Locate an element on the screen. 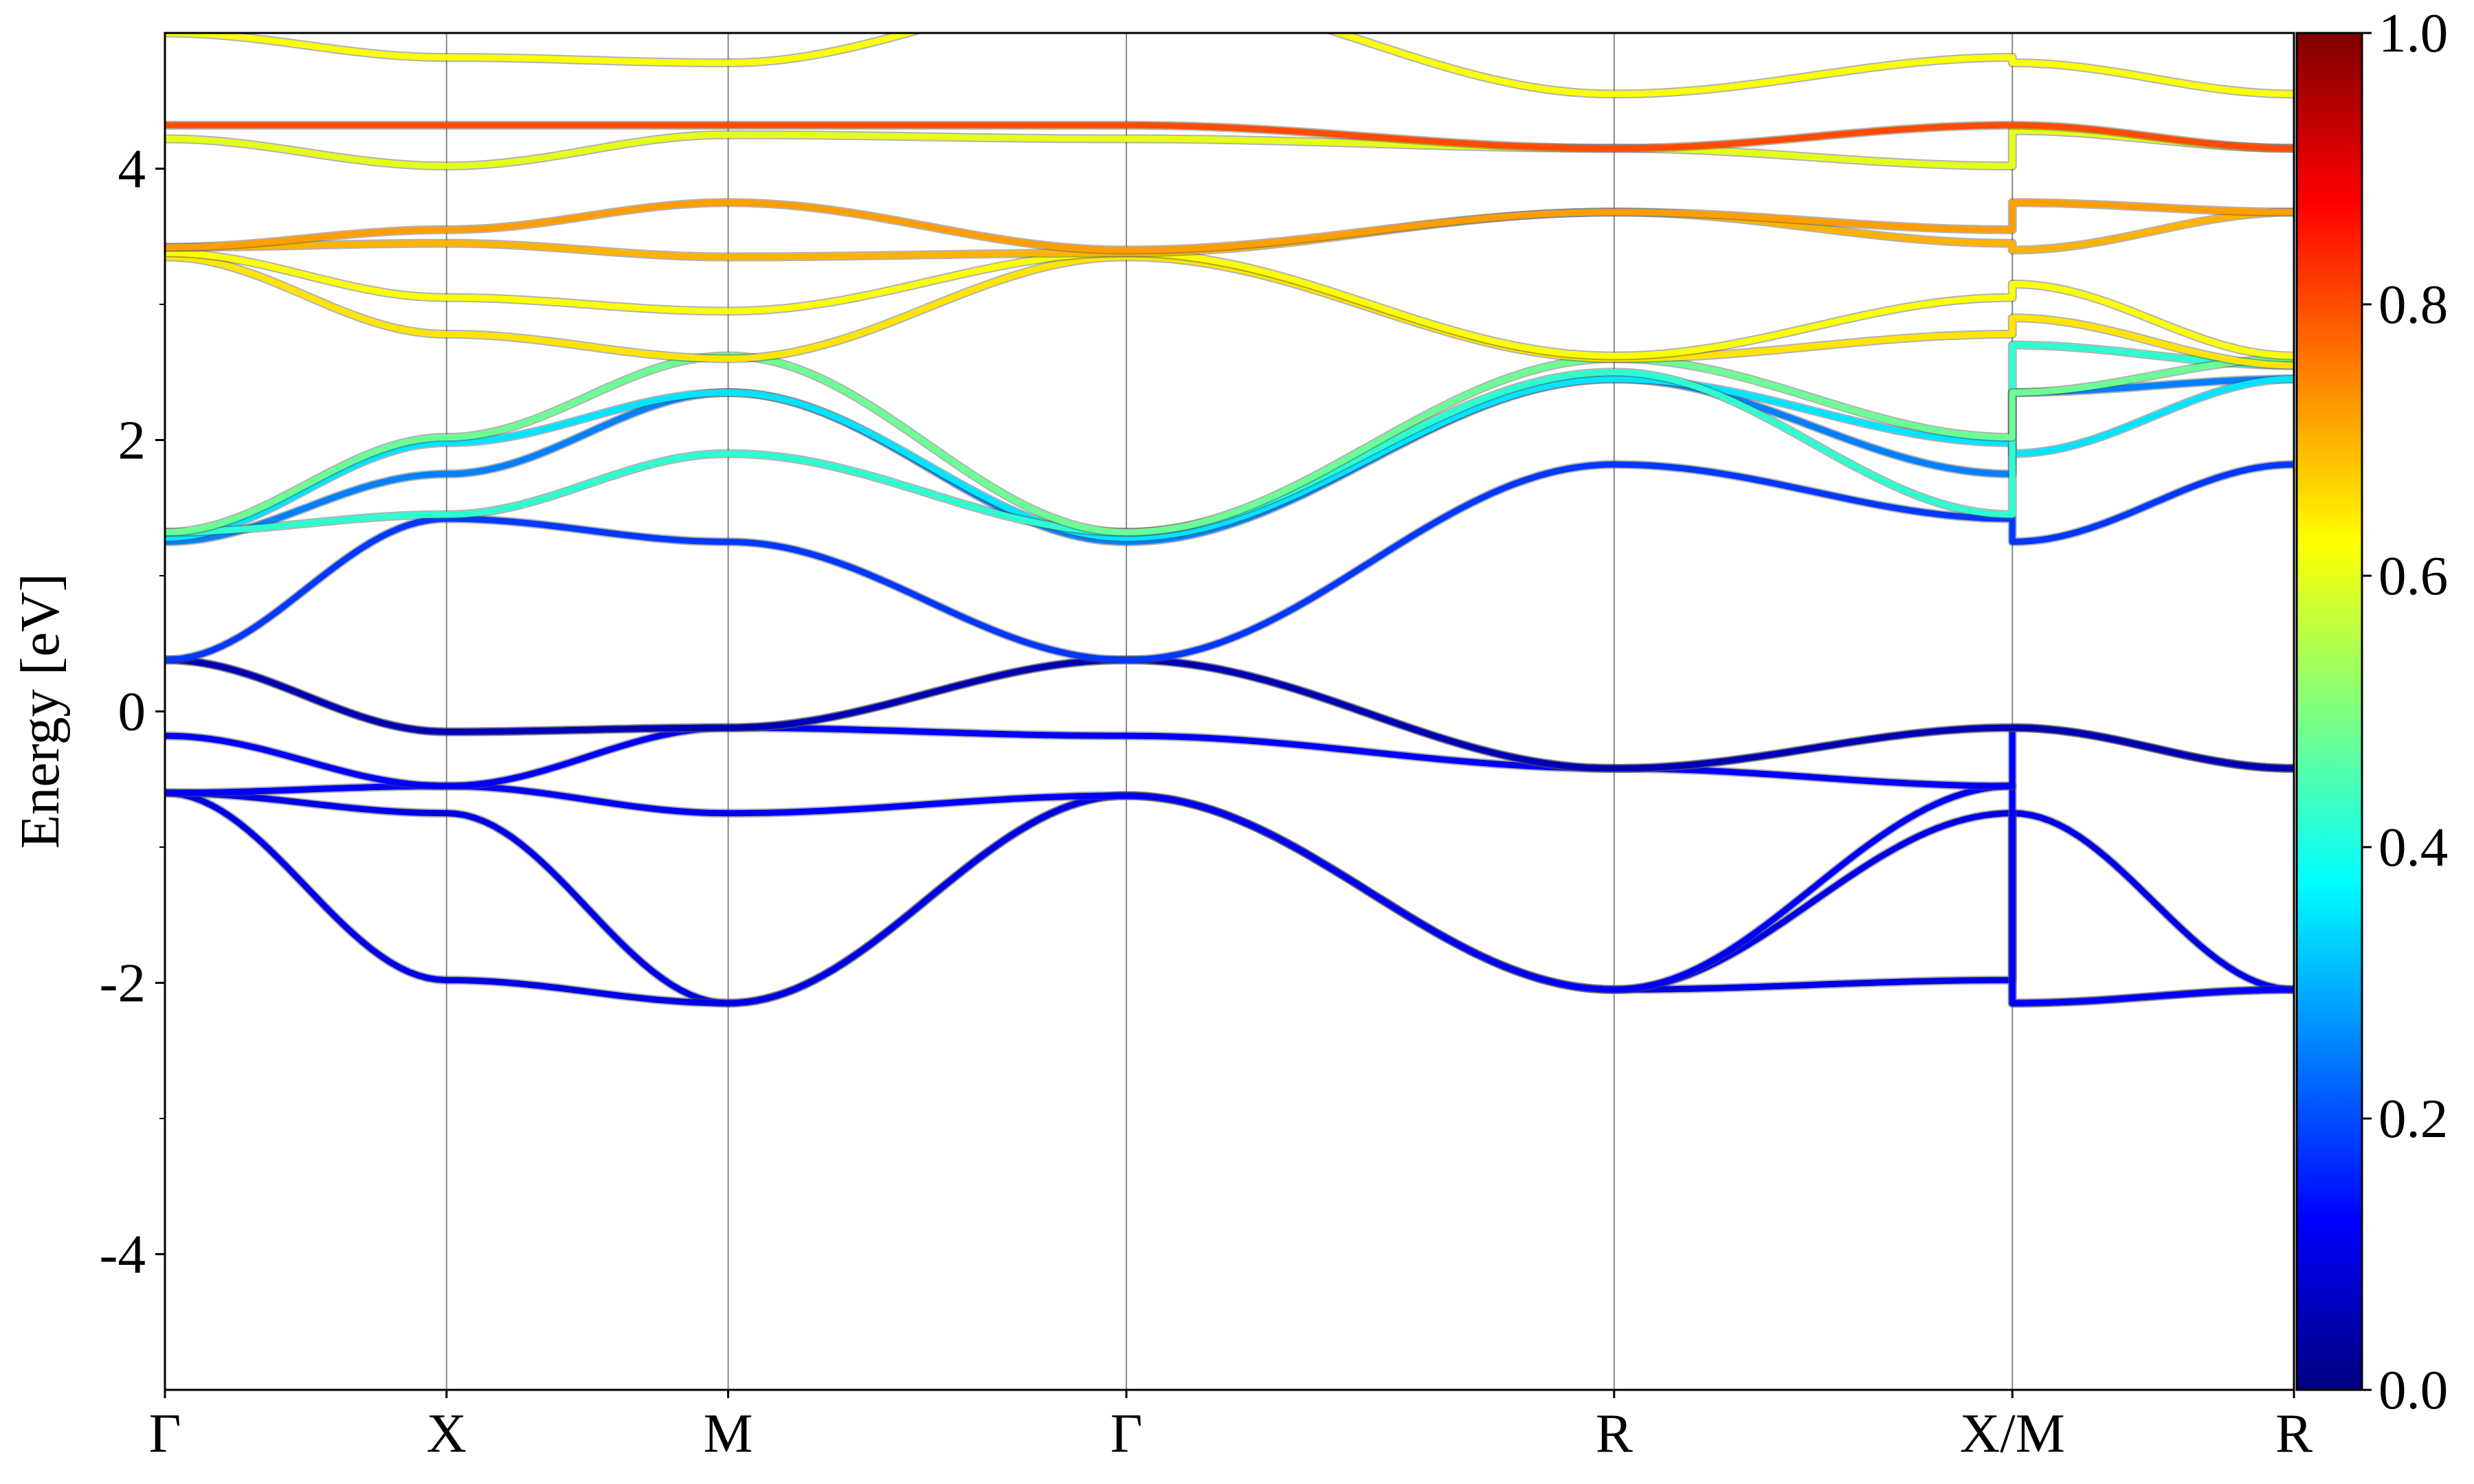  y-tick-label: 4 is located at coordinates (132, 169).